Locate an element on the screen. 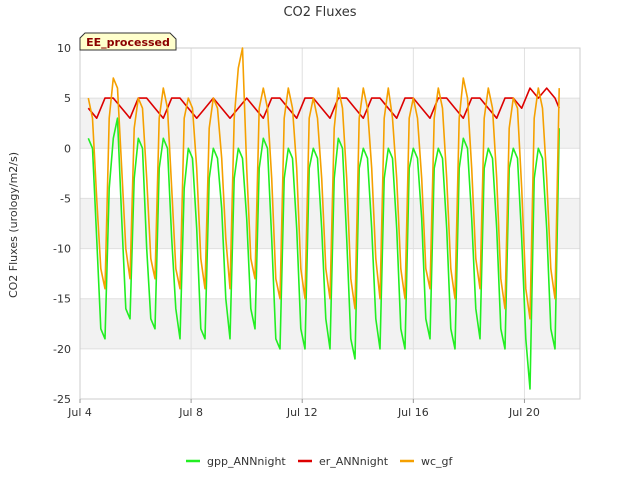 This screenshot has height=484, width=640. processed-badge: EE_processed is located at coordinates (128, 41).